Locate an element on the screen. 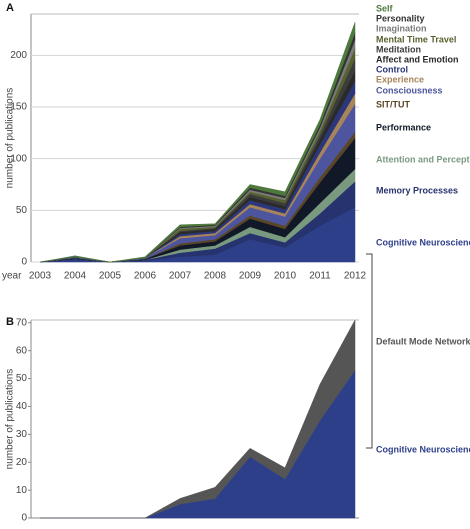 Image resolution: width=470 pixels, height=529 pixels. x-tick-label: 2007 is located at coordinates (180, 276).